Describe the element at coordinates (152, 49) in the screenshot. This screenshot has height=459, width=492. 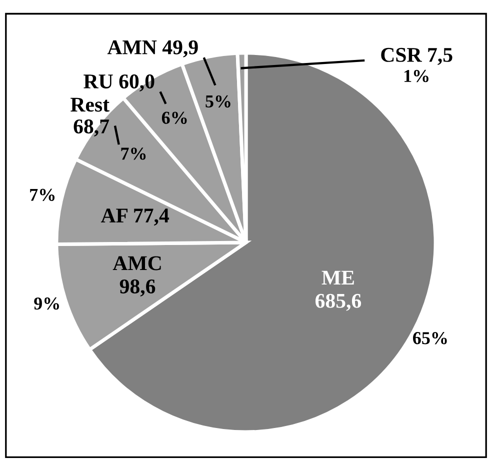
I see `slice-label: AMN 49,9` at that location.